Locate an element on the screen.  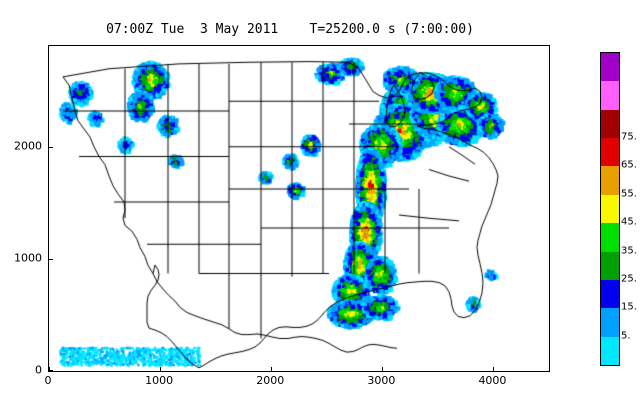
y-tick-label: 0 is located at coordinates (38, 370).